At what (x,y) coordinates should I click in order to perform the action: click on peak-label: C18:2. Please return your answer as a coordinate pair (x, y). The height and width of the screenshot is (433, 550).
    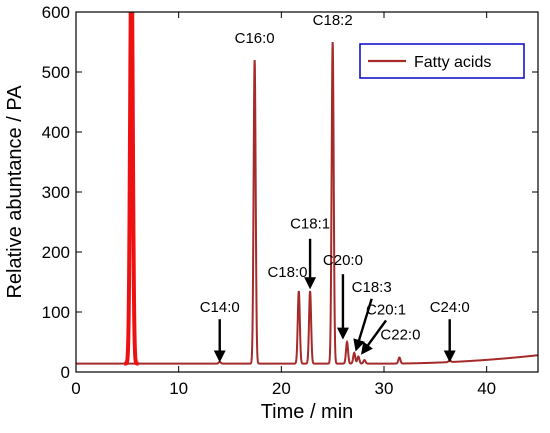
    Looking at the image, I should click on (333, 20).